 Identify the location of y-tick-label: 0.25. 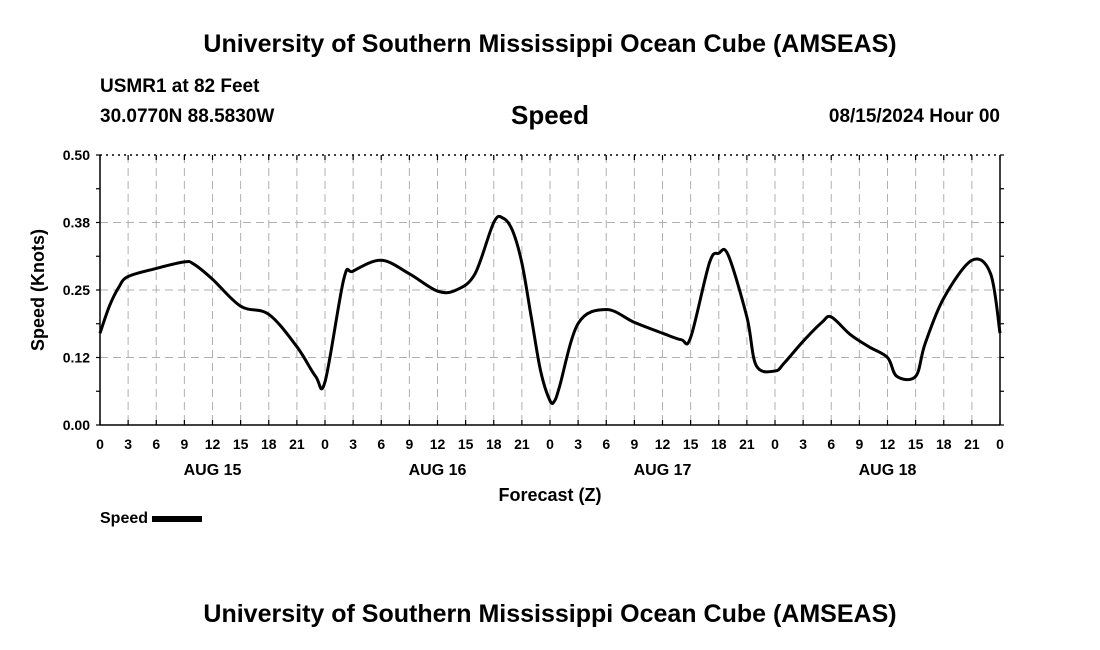
(76, 290).